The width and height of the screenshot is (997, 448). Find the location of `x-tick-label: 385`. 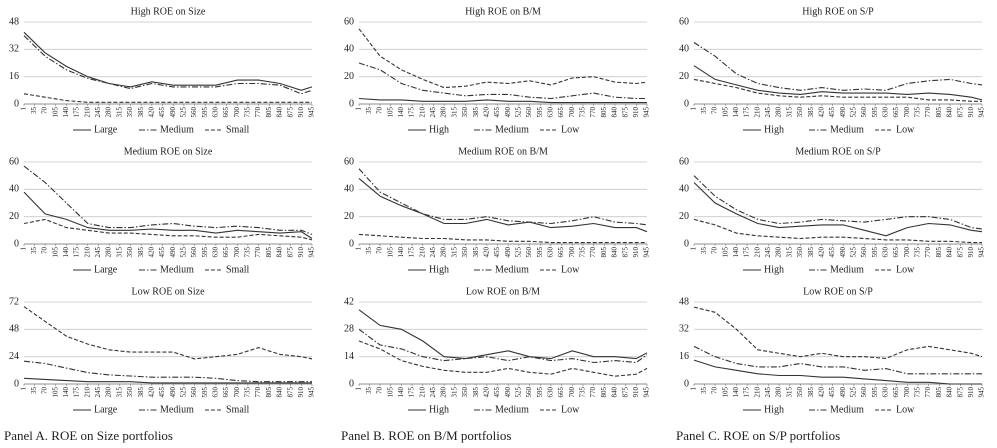

x-tick-label: 385 is located at coordinates (811, 252).